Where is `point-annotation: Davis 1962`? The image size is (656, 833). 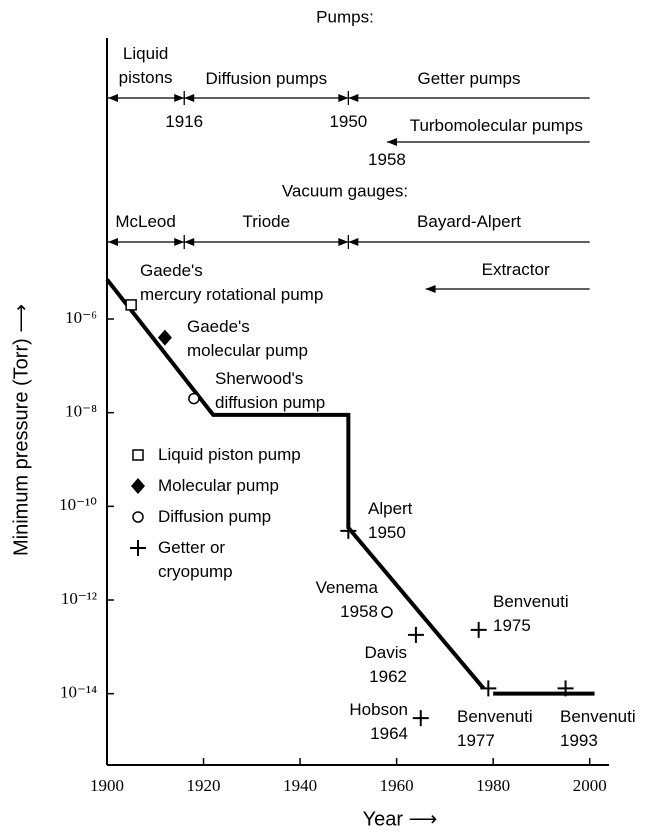 point-annotation: Davis 1962 is located at coordinates (385, 664).